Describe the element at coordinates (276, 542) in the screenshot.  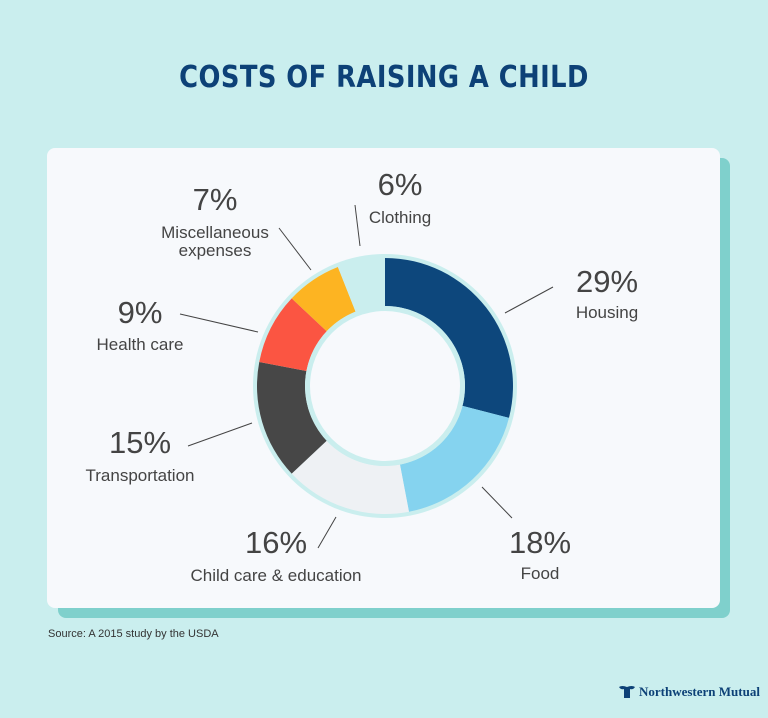
I see `slice-percent: 16%` at that location.